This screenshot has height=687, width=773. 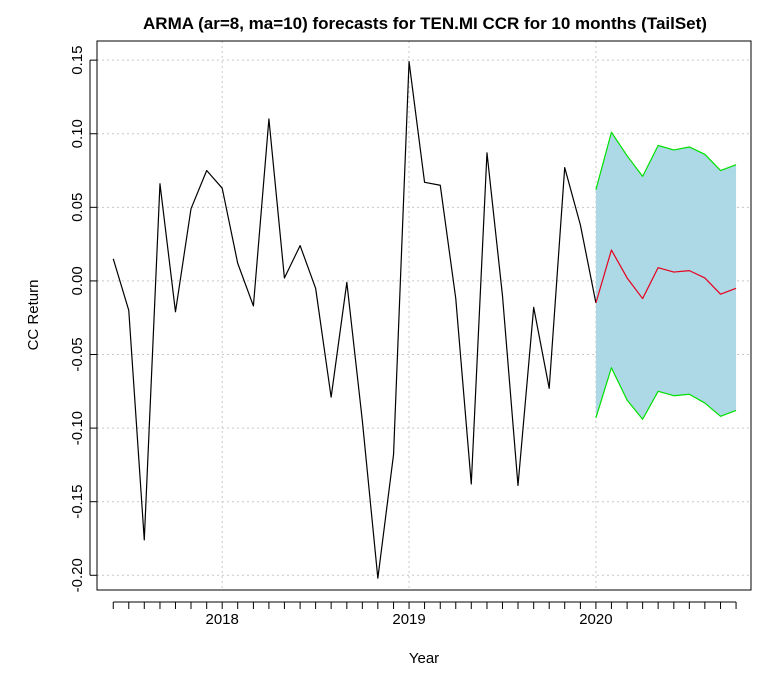 I want to click on x-axis-label: Year, so click(x=424, y=658).